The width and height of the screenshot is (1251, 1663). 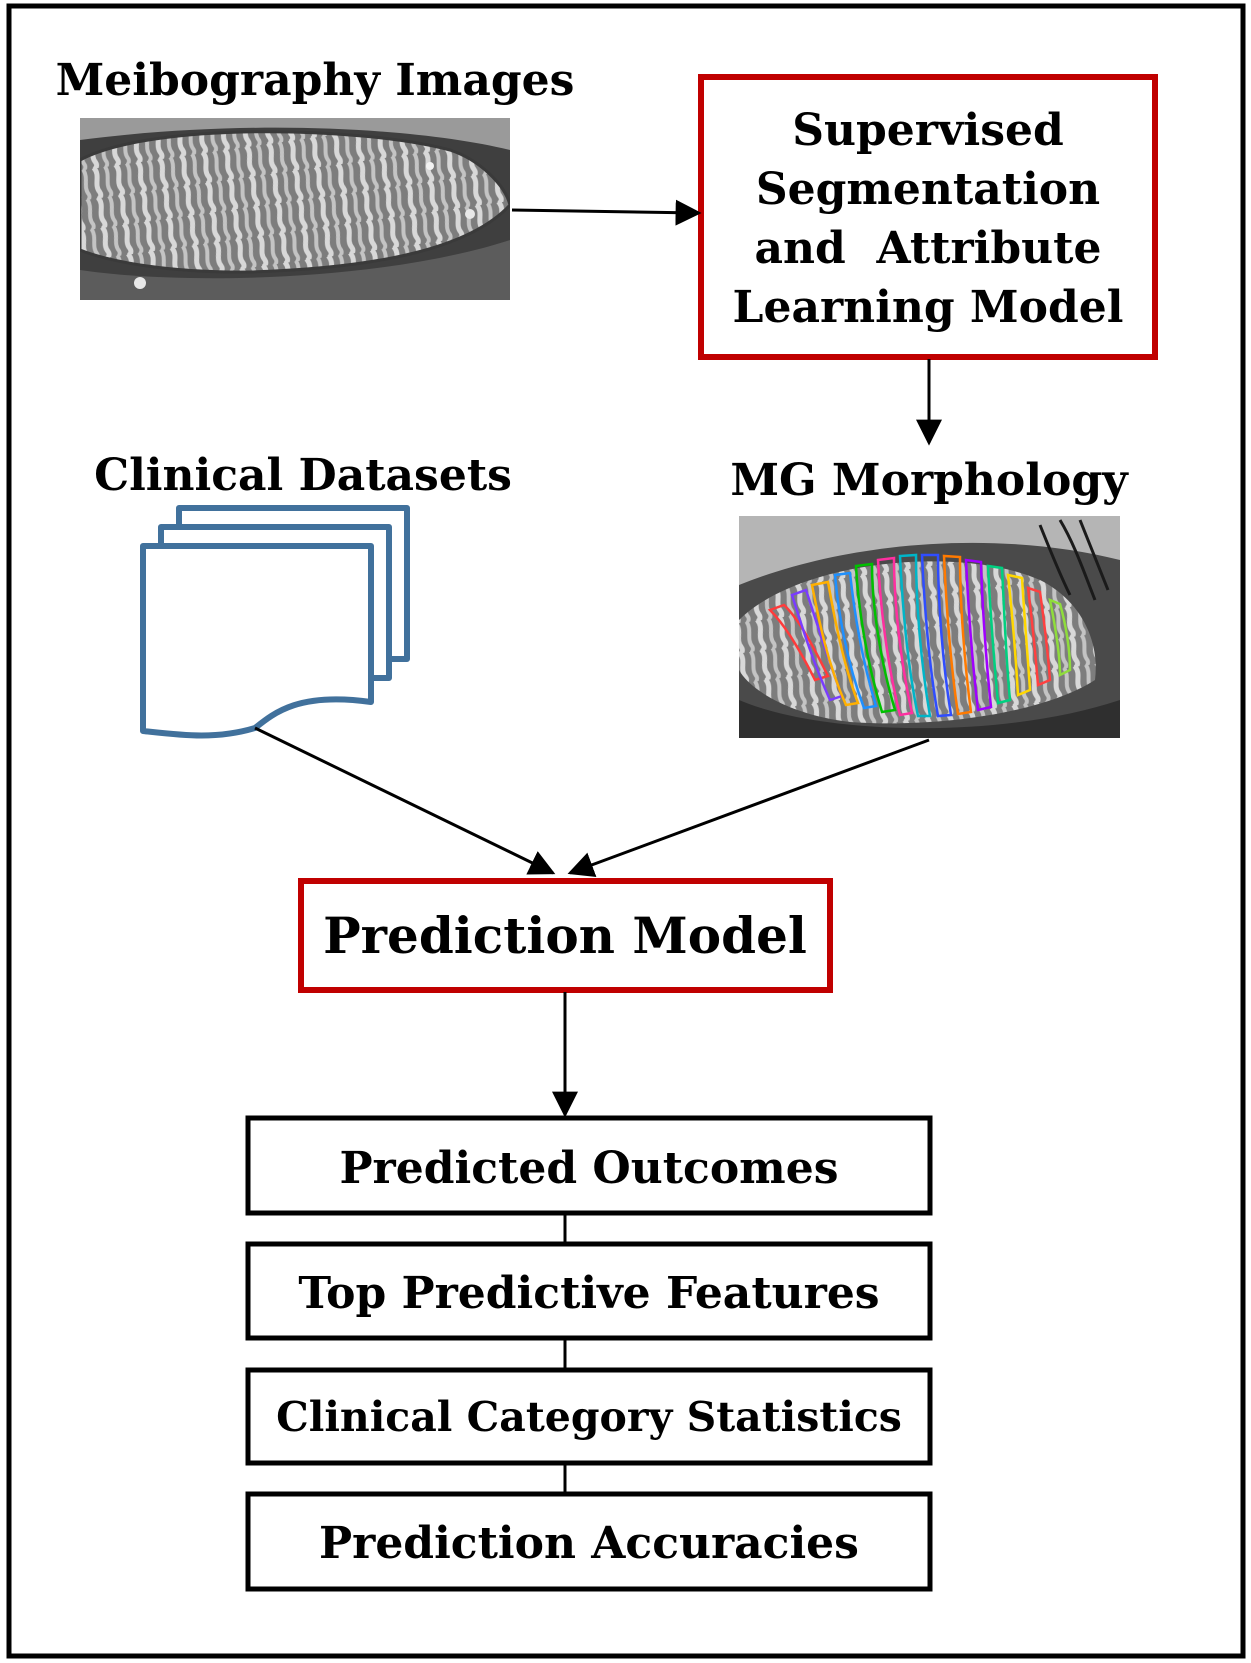 What do you see at coordinates (929, 480) in the screenshot?
I see `mg-morphology-label: MG Morphology` at bounding box center [929, 480].